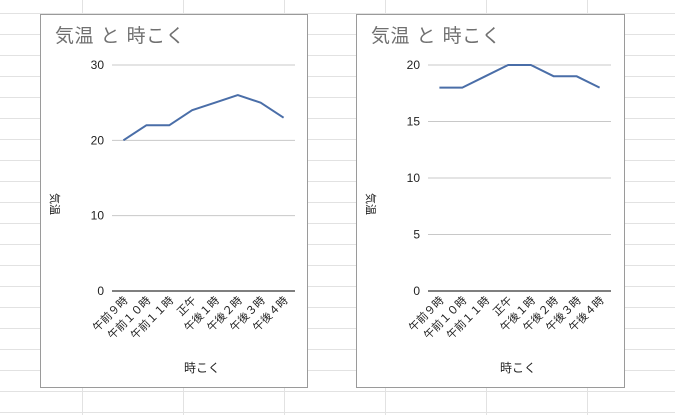  I want to click on y-tick-label: 5, so click(416, 235).